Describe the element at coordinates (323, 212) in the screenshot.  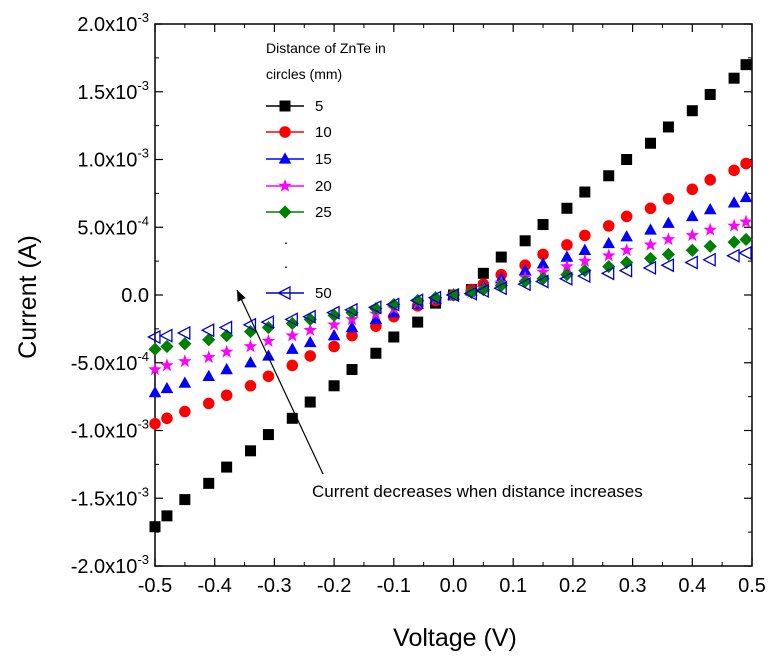
I see `legend-label: 25` at that location.